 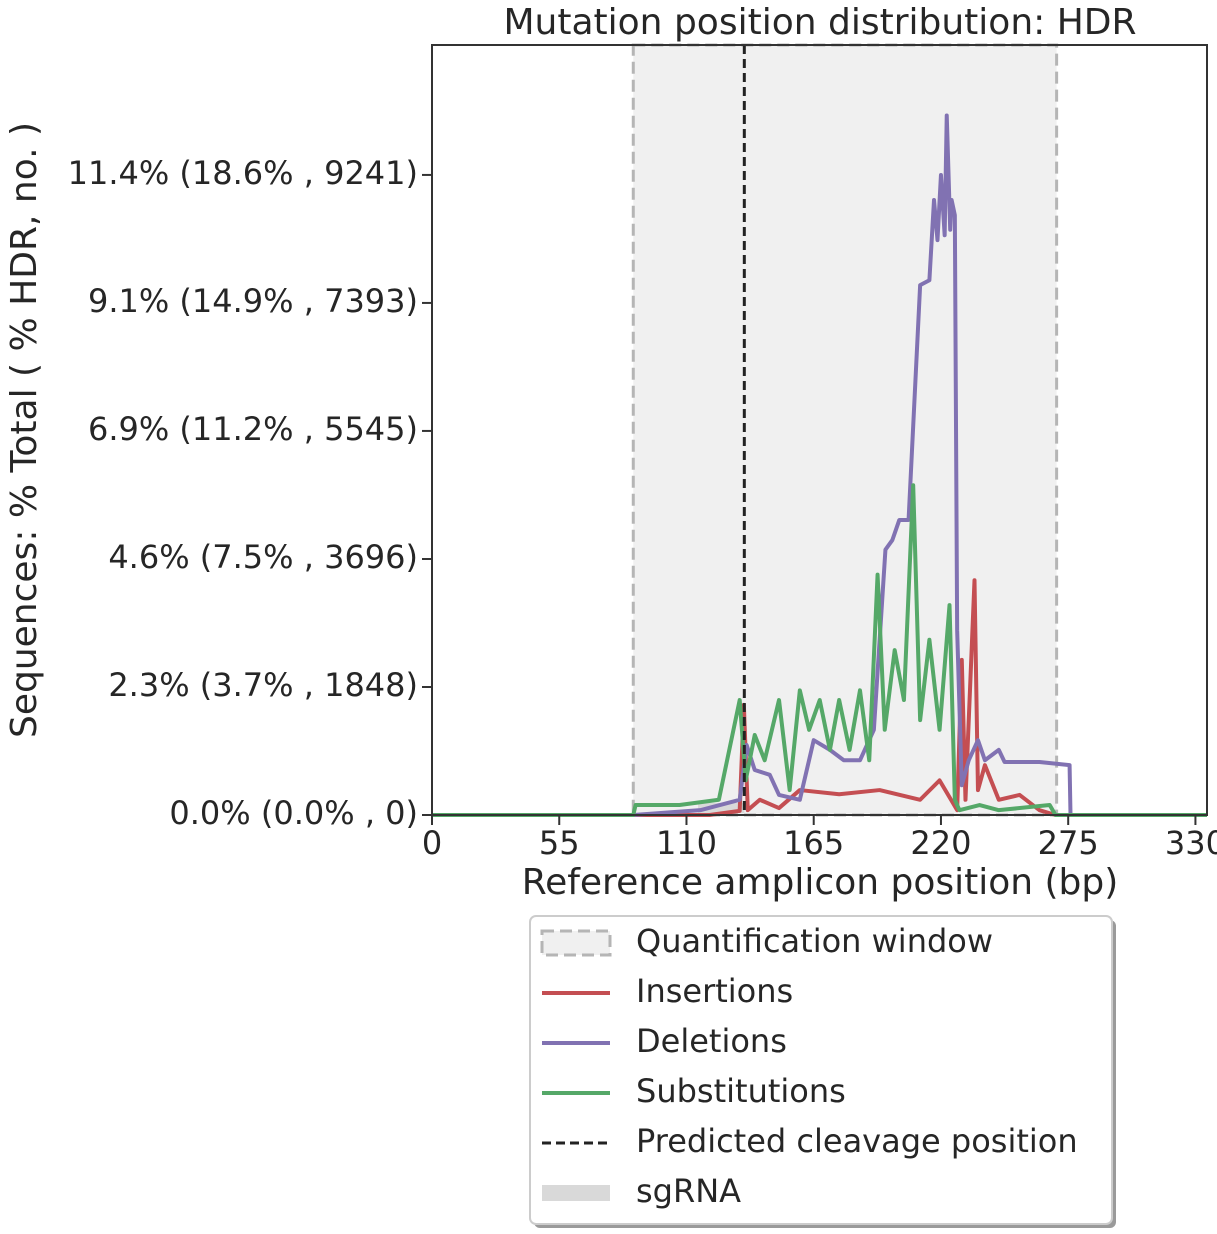 I want to click on y-tick-label: 0.0% (0.0% , 0), so click(x=293, y=813).